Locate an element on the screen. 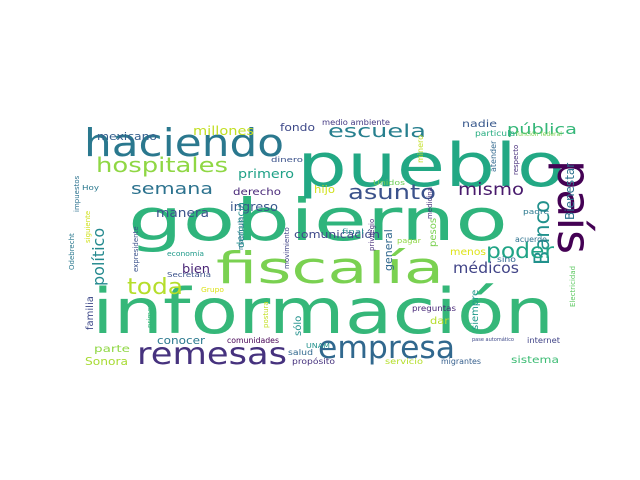 This screenshot has height=480, width=640. word-menos: menos is located at coordinates (468, 252).